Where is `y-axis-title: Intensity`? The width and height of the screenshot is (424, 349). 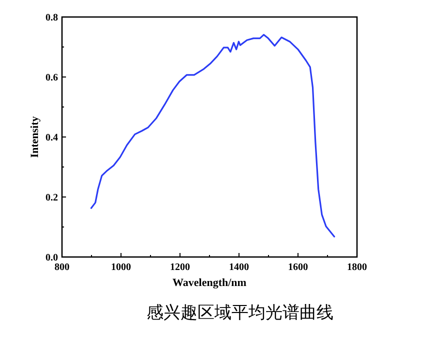 y-axis-title: Intensity is located at coordinates (35, 137).